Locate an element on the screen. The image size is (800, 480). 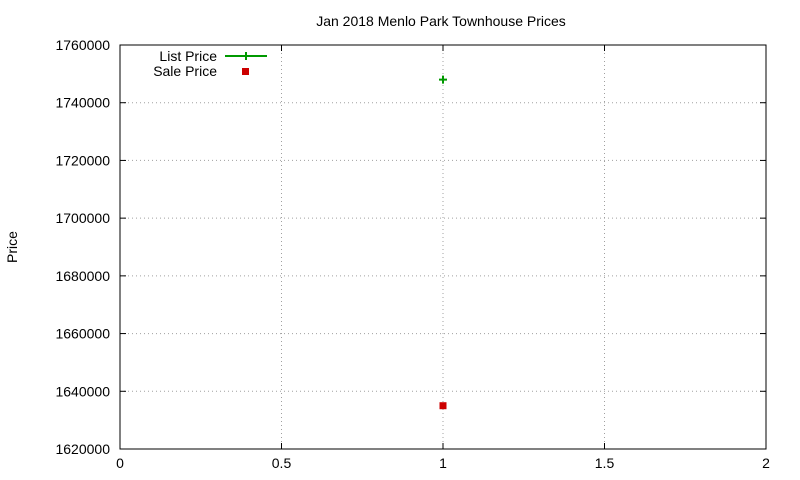
y-tick-label: 1700000 is located at coordinates (82, 218).